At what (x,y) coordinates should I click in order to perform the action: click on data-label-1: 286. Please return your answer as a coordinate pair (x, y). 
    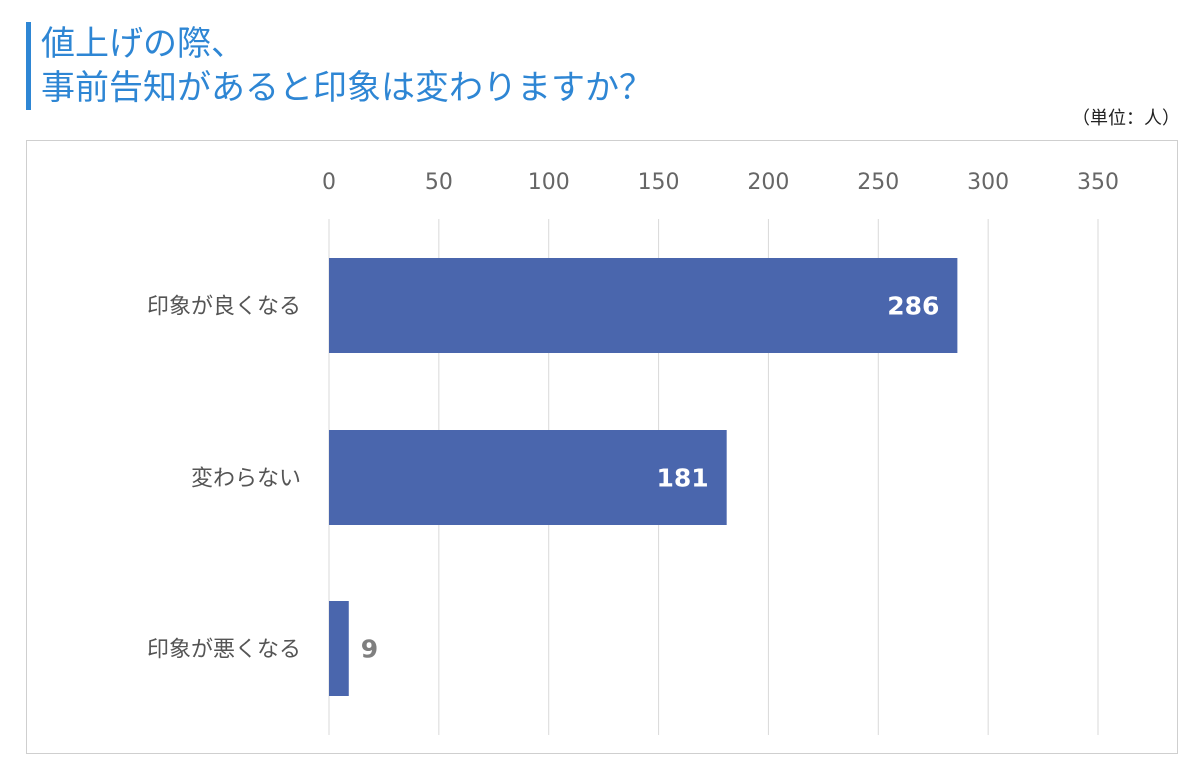
    Looking at the image, I should click on (913, 306).